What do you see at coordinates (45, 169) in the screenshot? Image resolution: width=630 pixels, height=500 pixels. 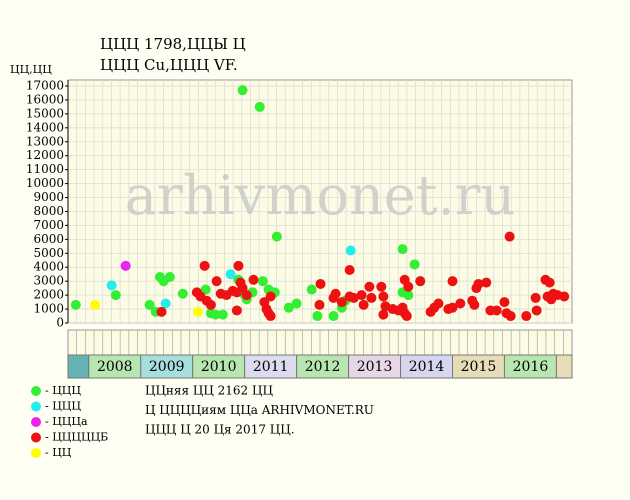 I see `y-tick-label: 11000` at bounding box center [45, 169].